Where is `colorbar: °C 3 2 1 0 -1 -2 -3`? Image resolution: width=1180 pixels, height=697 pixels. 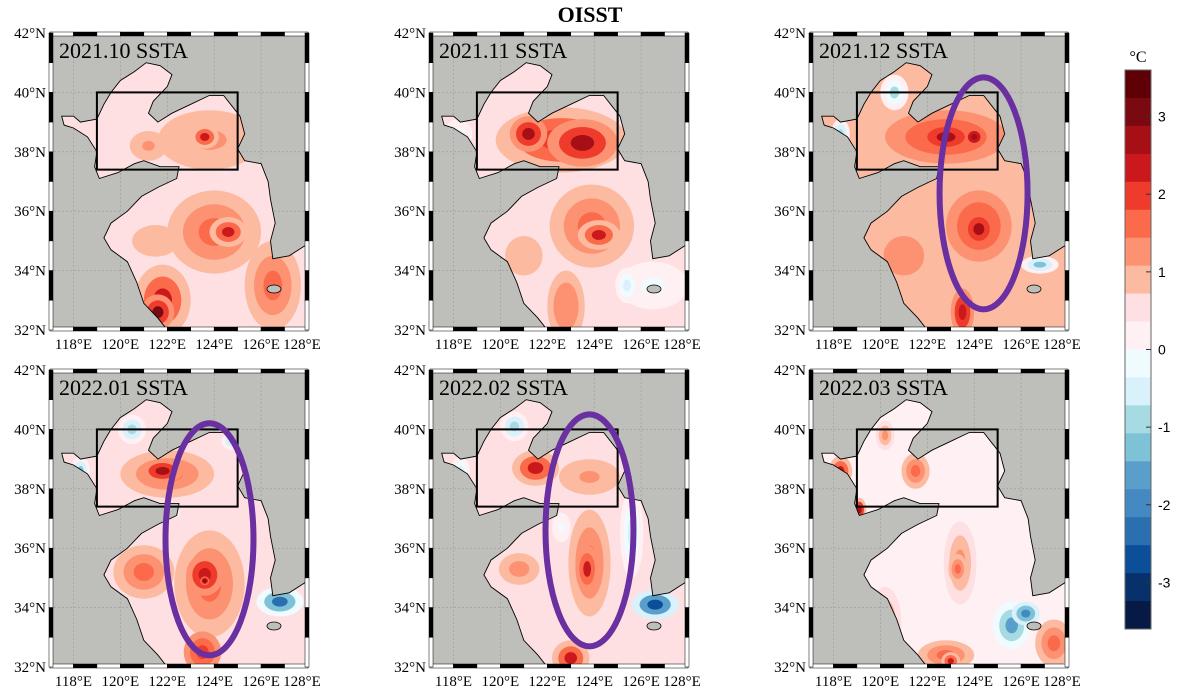 colorbar: °C 3 2 1 0 -1 -2 -3 is located at coordinates (1147, 339).